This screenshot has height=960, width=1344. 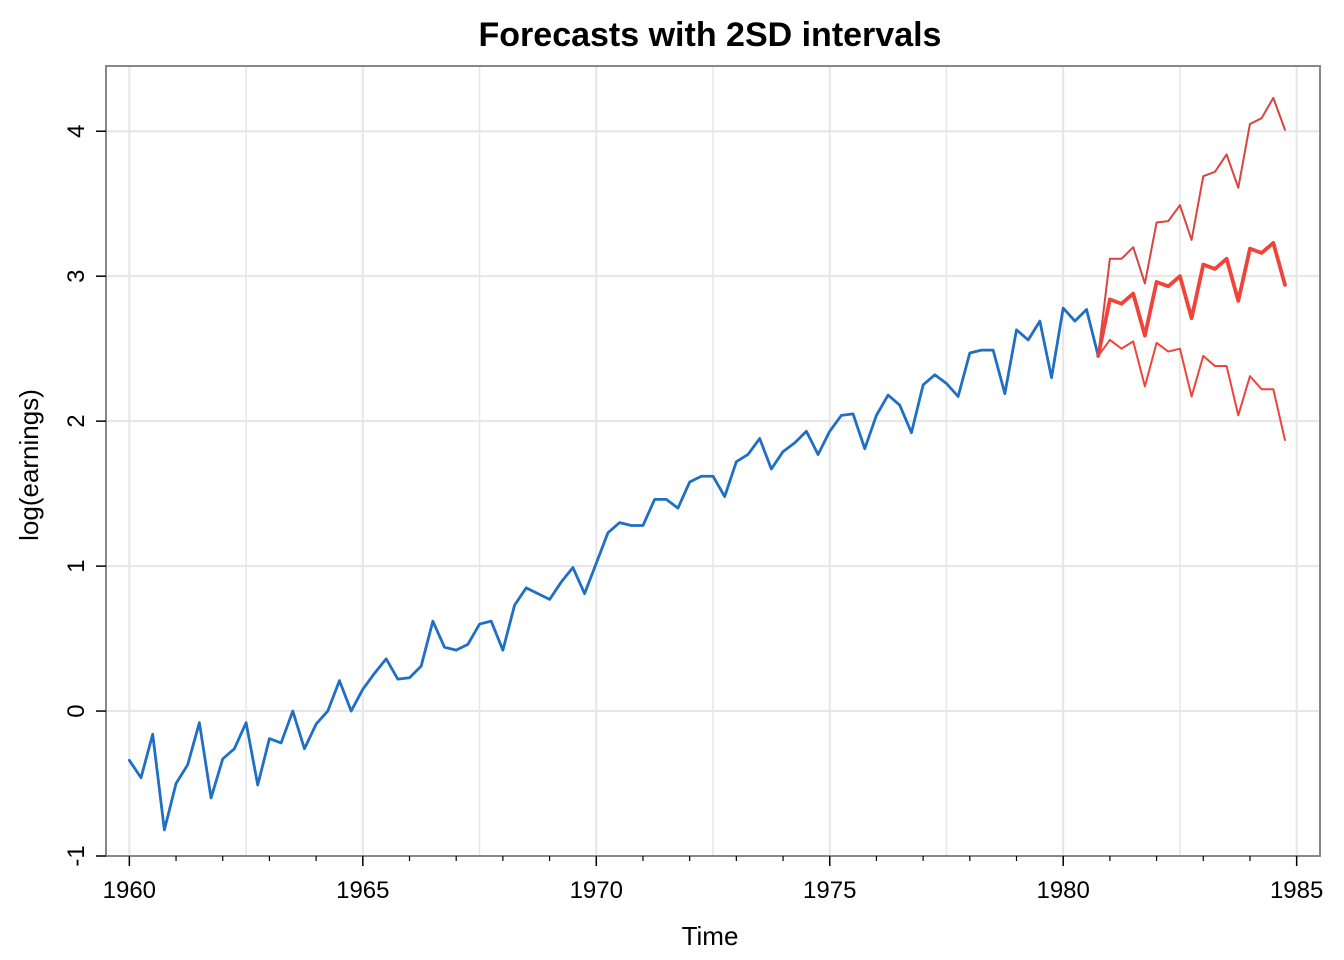 What do you see at coordinates (362, 890) in the screenshot?
I see `x-tick-label: 1965` at bounding box center [362, 890].